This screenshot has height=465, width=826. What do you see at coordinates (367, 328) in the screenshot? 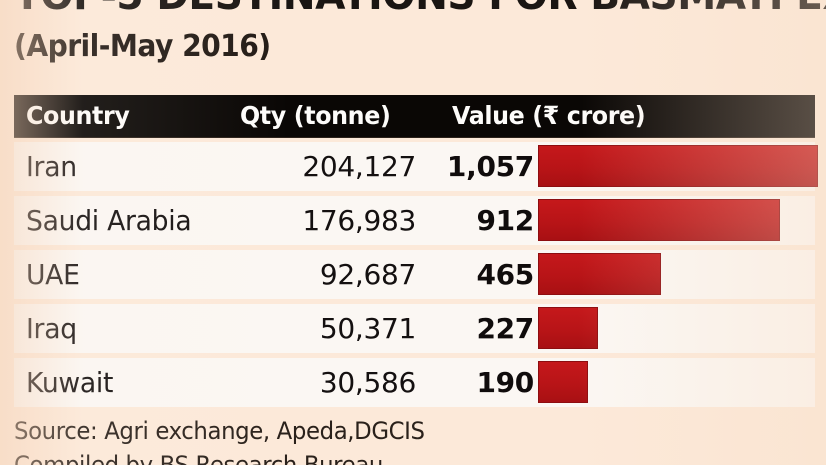
I see `cell-qty: 50,371` at bounding box center [367, 328].